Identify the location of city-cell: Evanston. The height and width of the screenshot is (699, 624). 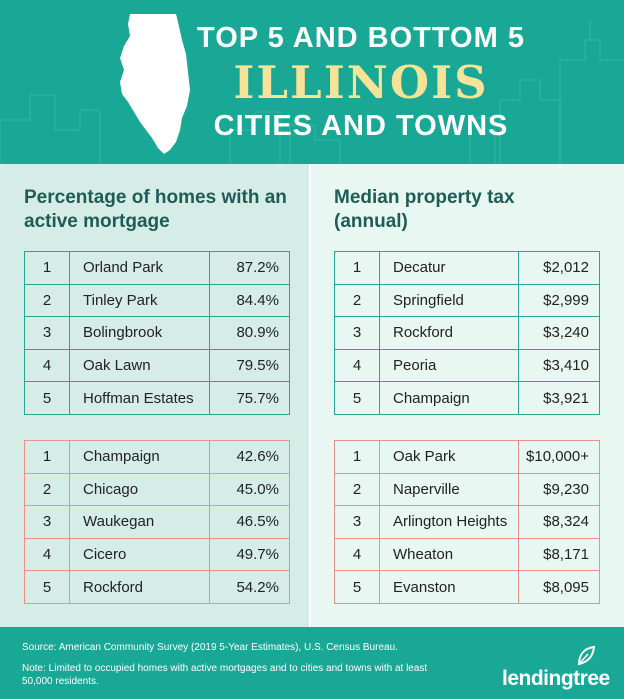
(449, 587).